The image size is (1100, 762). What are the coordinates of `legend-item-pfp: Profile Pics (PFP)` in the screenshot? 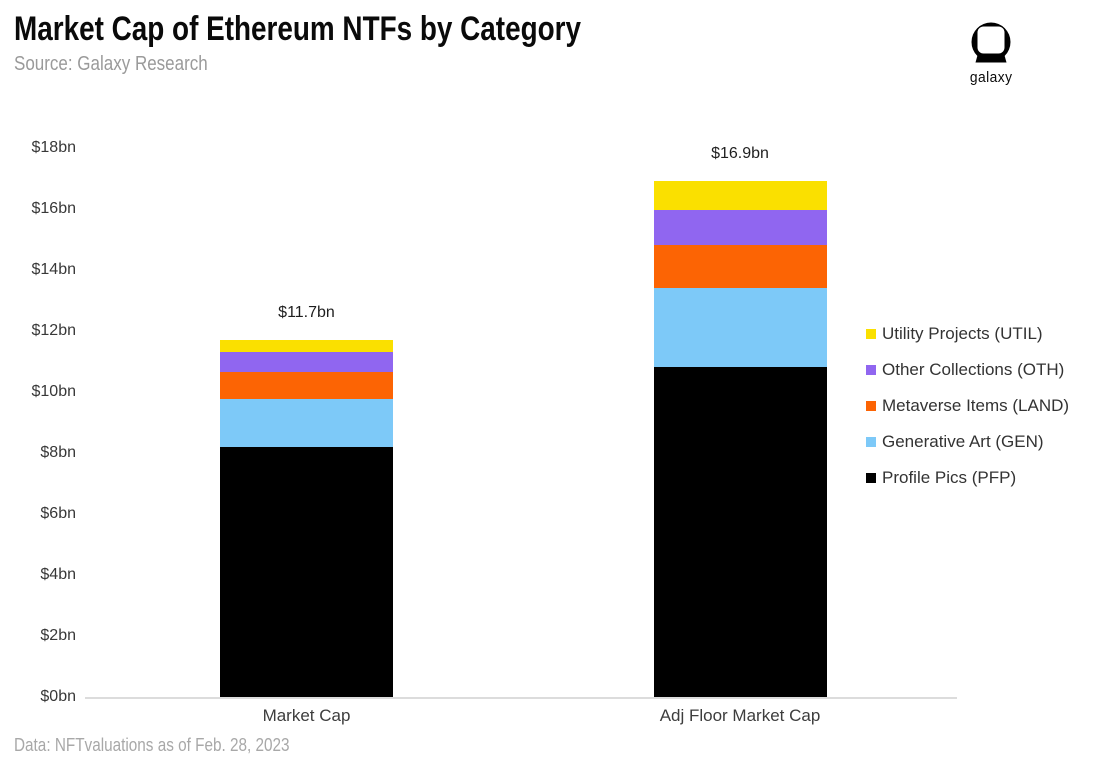 It's located at (967, 478).